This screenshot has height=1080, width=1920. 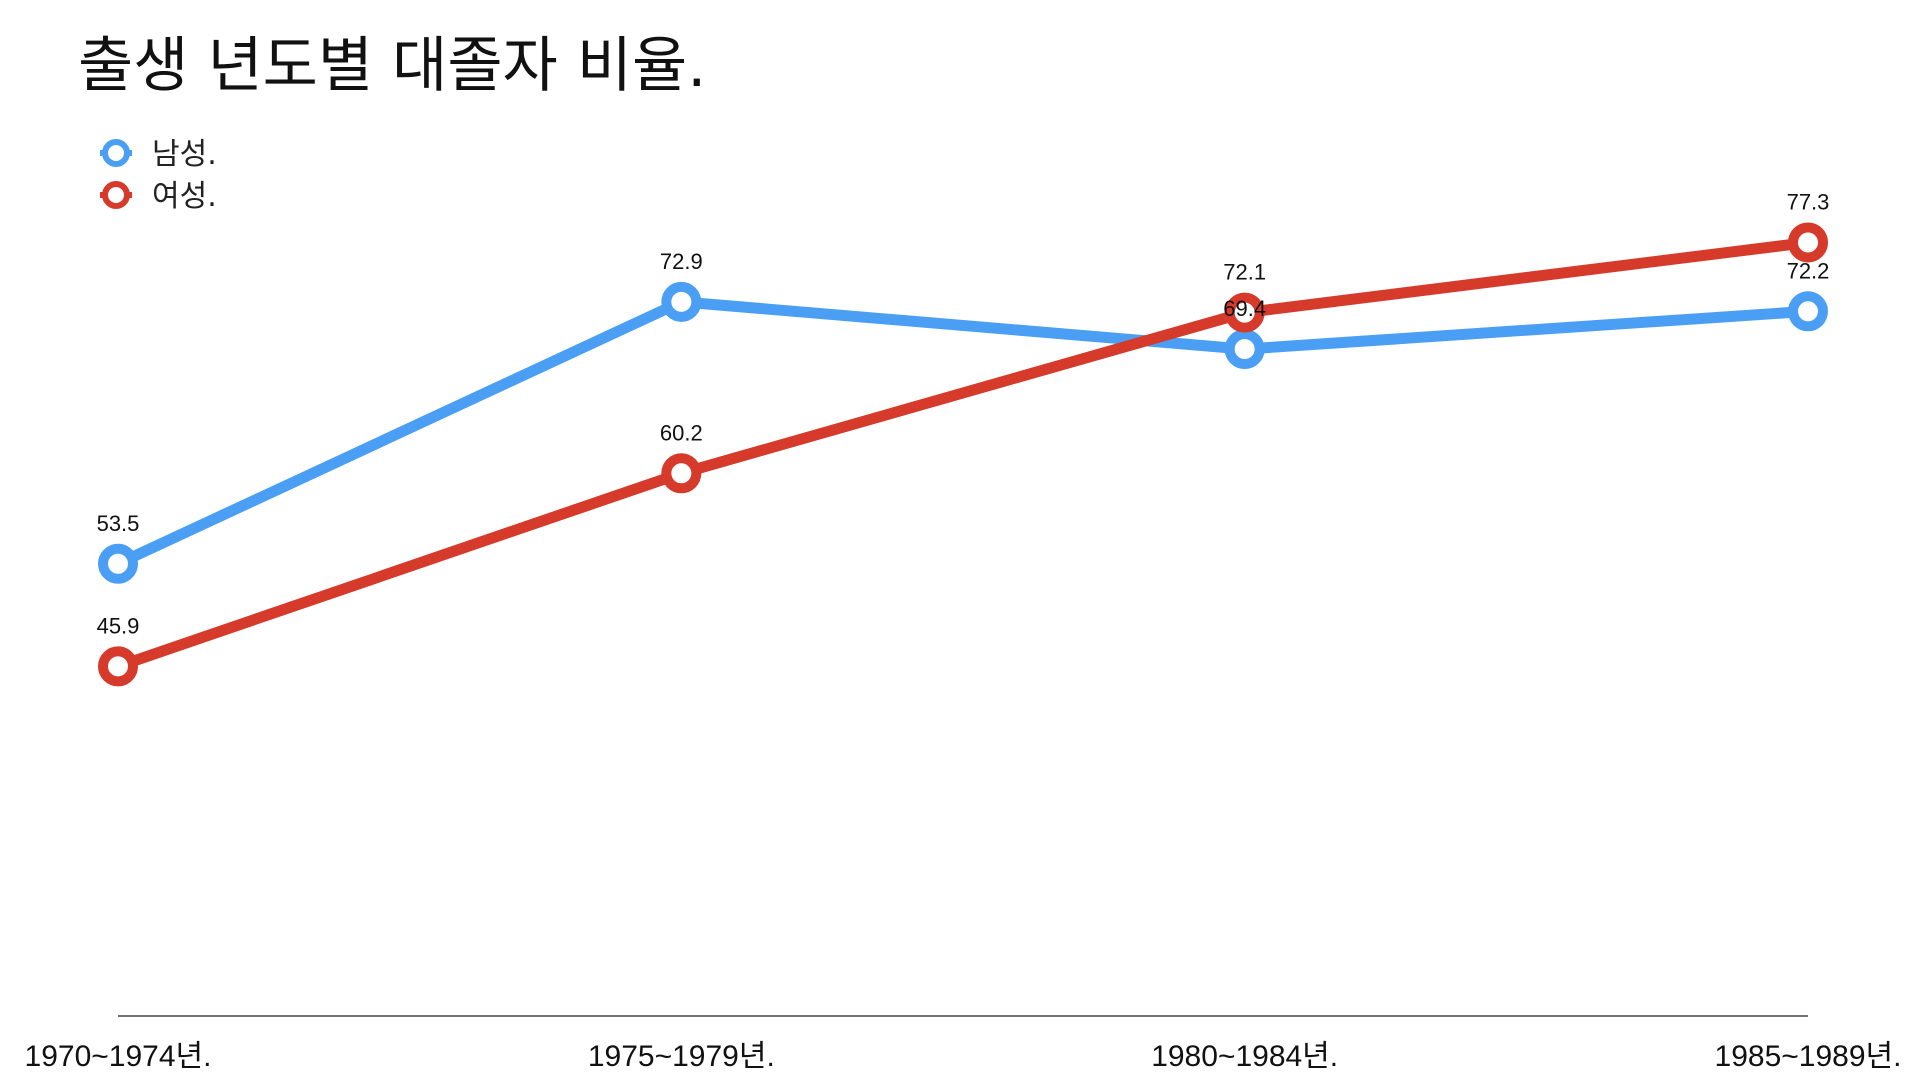 I want to click on legend-label: 여성., so click(x=184, y=196).